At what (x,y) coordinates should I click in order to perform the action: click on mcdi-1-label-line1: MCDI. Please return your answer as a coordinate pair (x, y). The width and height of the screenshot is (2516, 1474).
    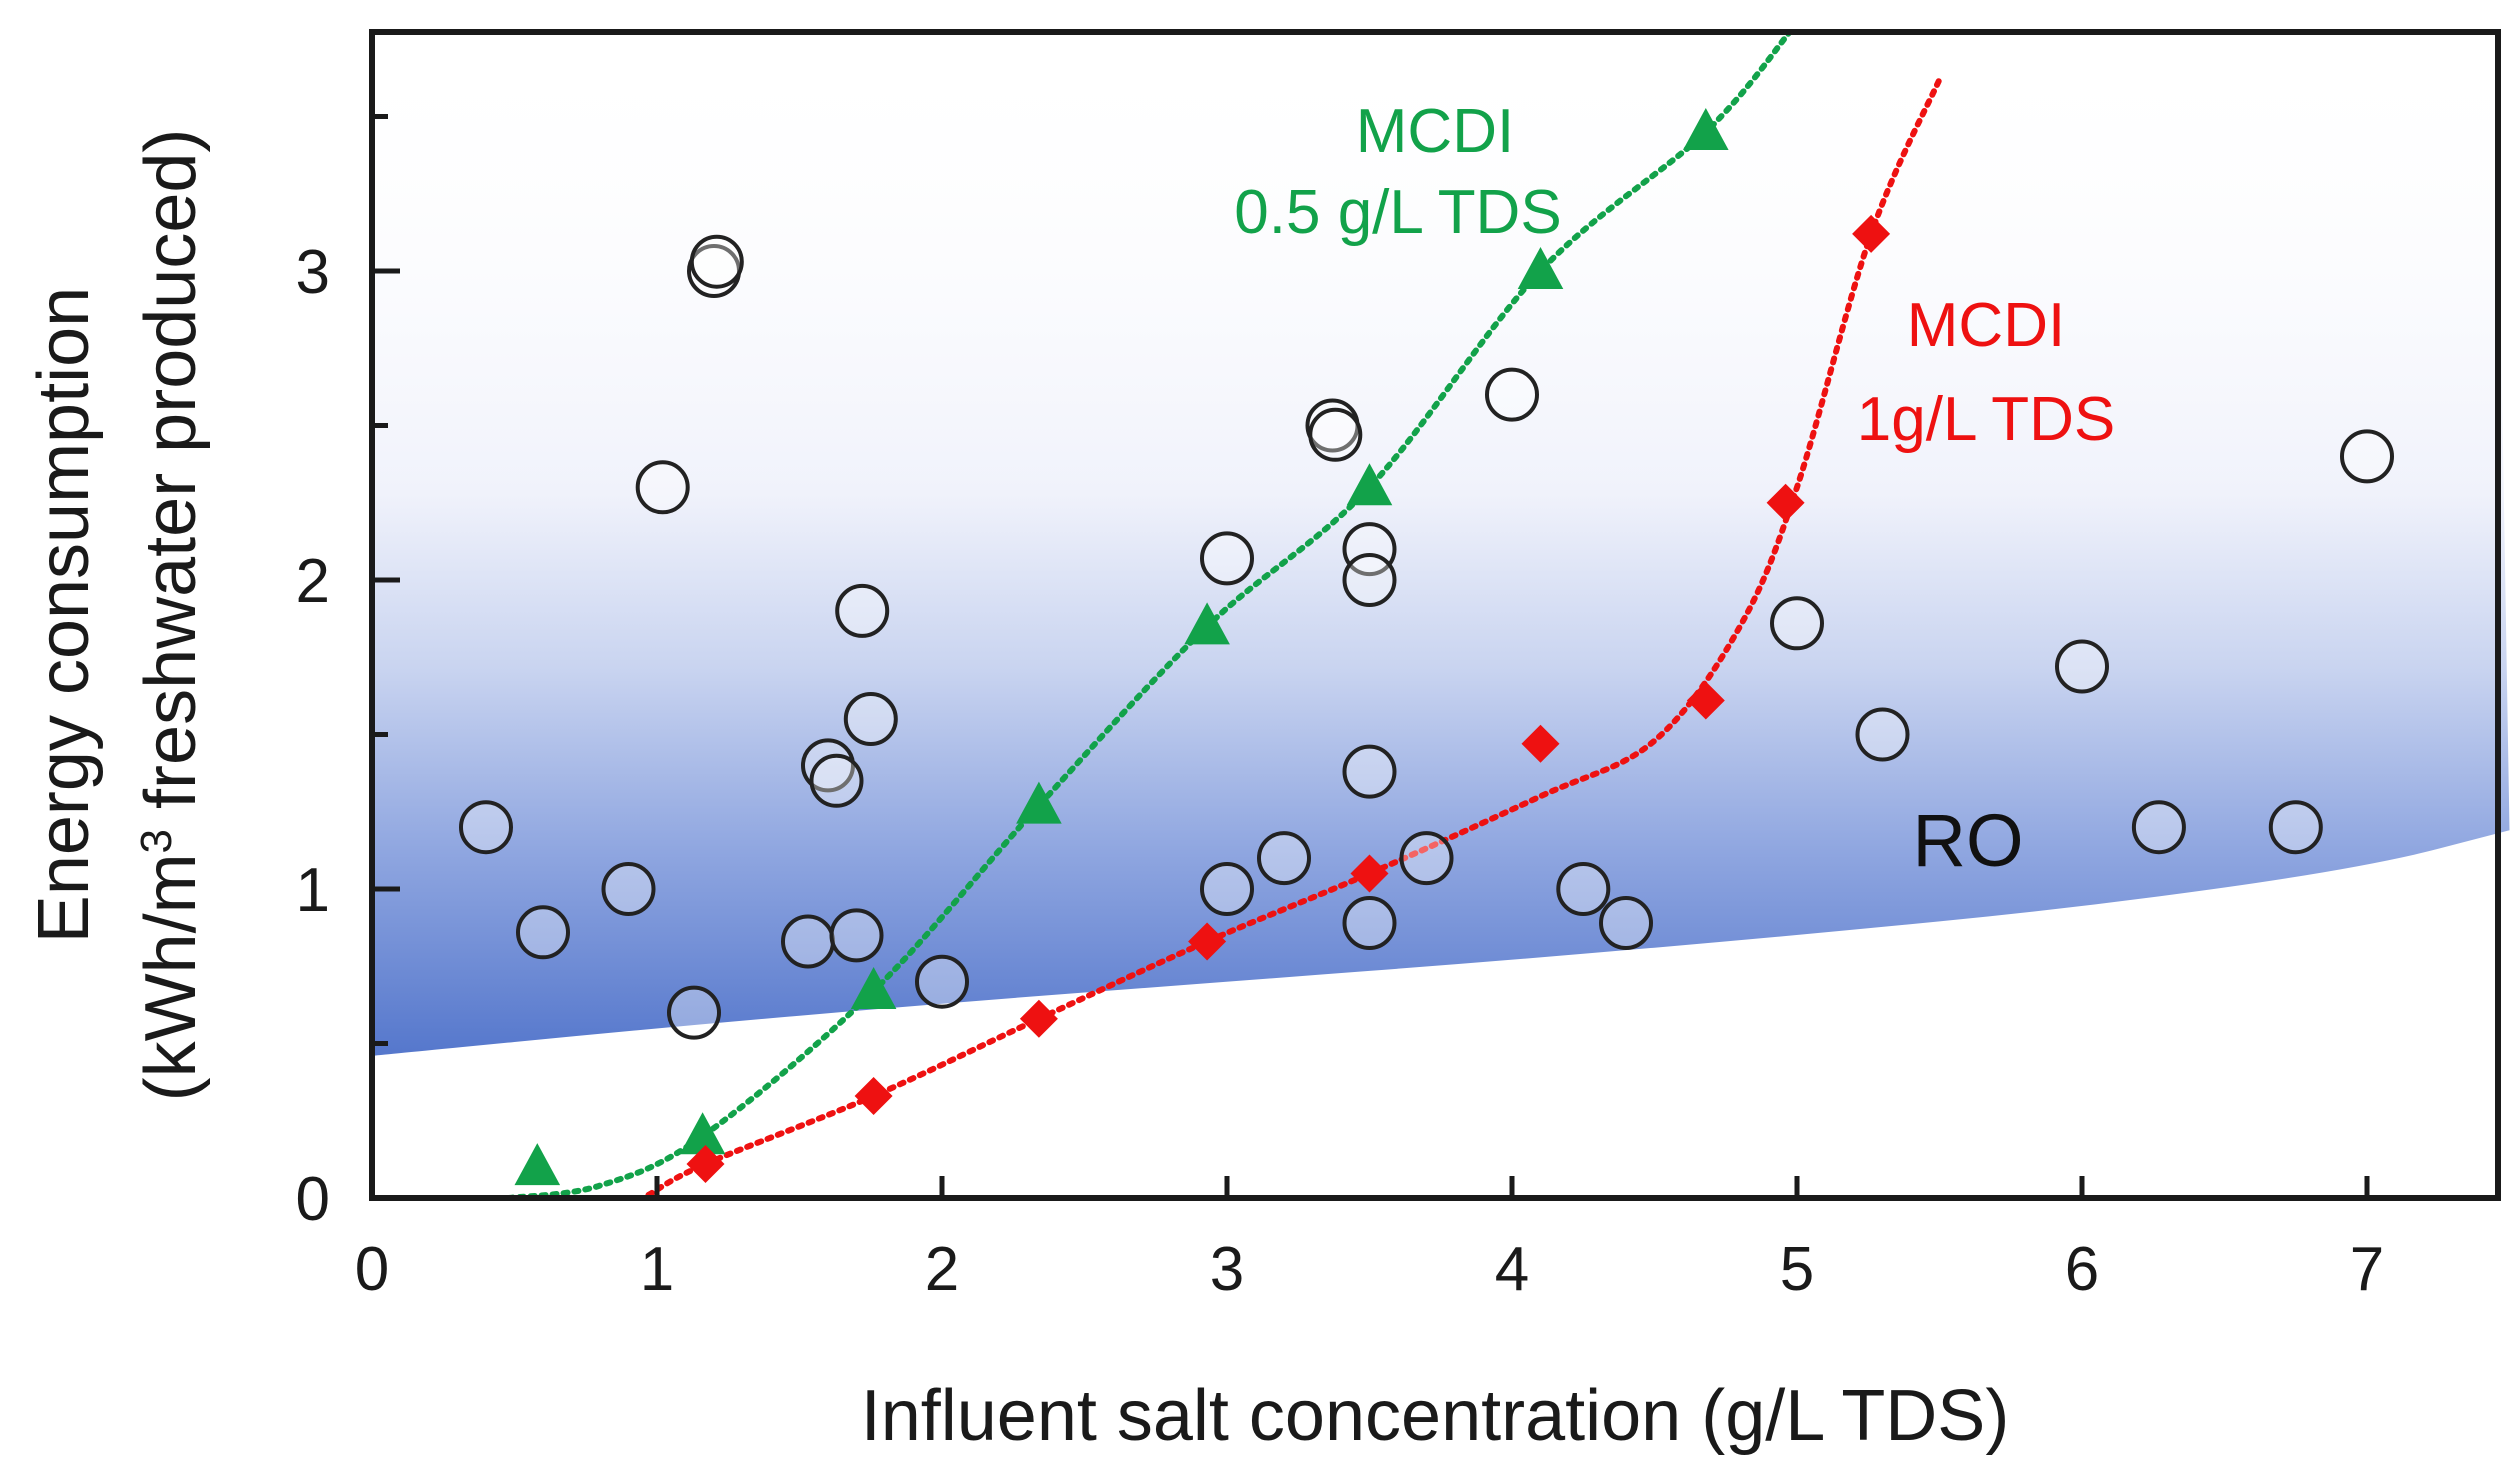
    Looking at the image, I should click on (1986, 325).